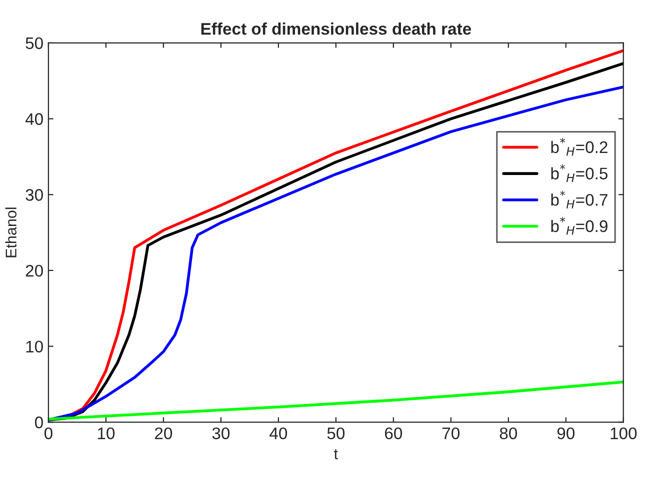  What do you see at coordinates (451, 433) in the screenshot?
I see `x-tick-label: 70` at bounding box center [451, 433].